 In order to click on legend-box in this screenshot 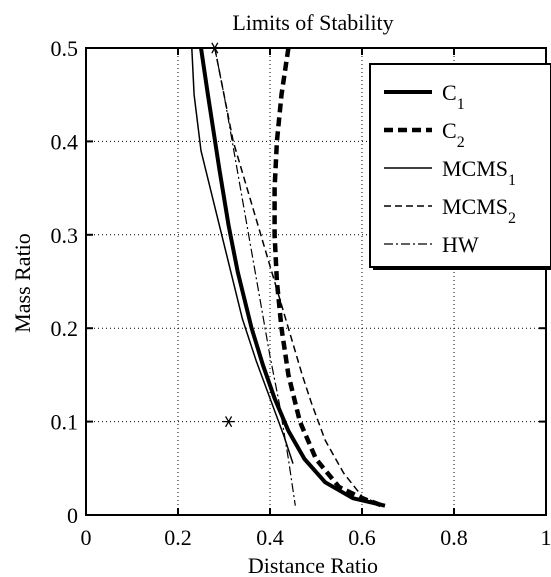, I will do `click(460, 165)`.